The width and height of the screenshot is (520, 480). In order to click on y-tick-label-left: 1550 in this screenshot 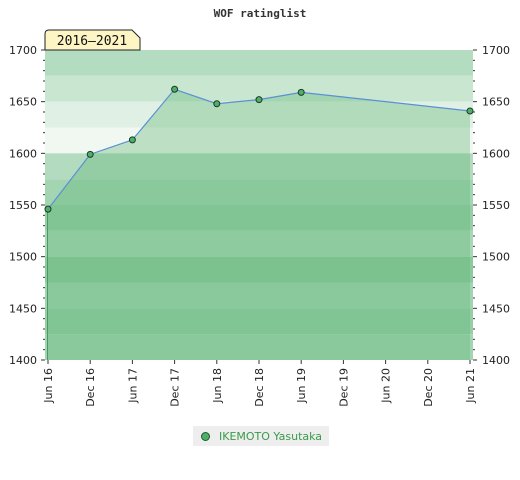, I will do `click(23, 205)`.